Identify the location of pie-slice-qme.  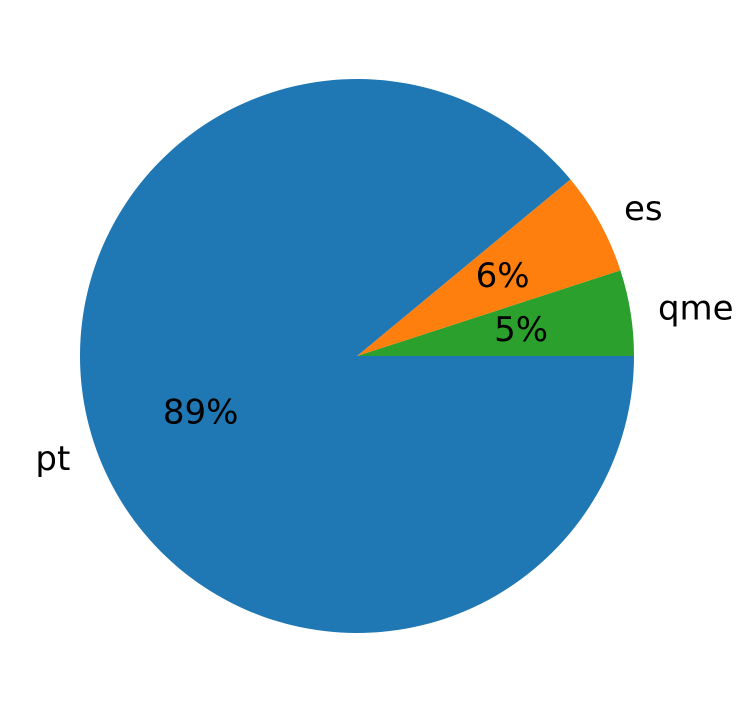
(495, 313).